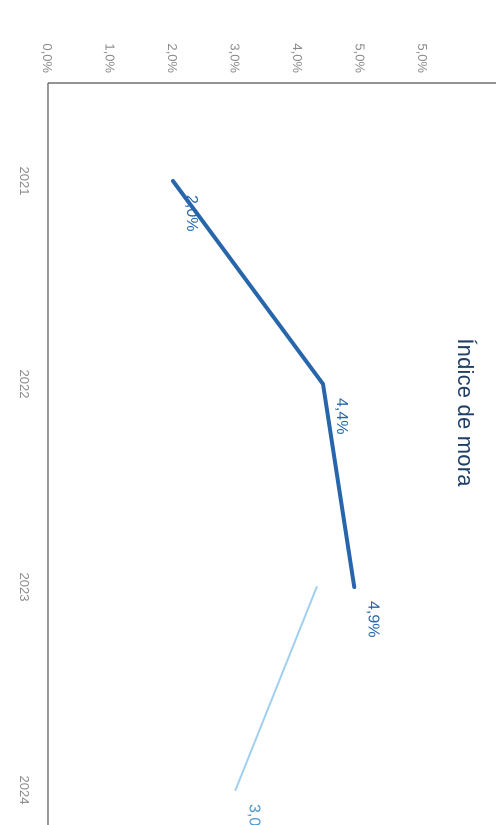  Describe the element at coordinates (191, 213) in the screenshot. I see `data-label: 2,0%` at that location.